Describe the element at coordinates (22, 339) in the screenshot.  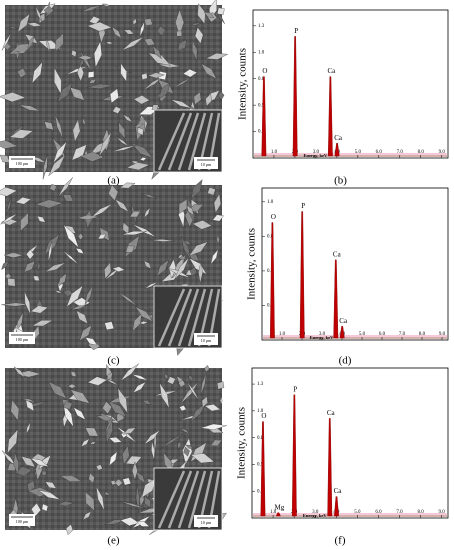
I see `scale-label: 100 µm` at that location.